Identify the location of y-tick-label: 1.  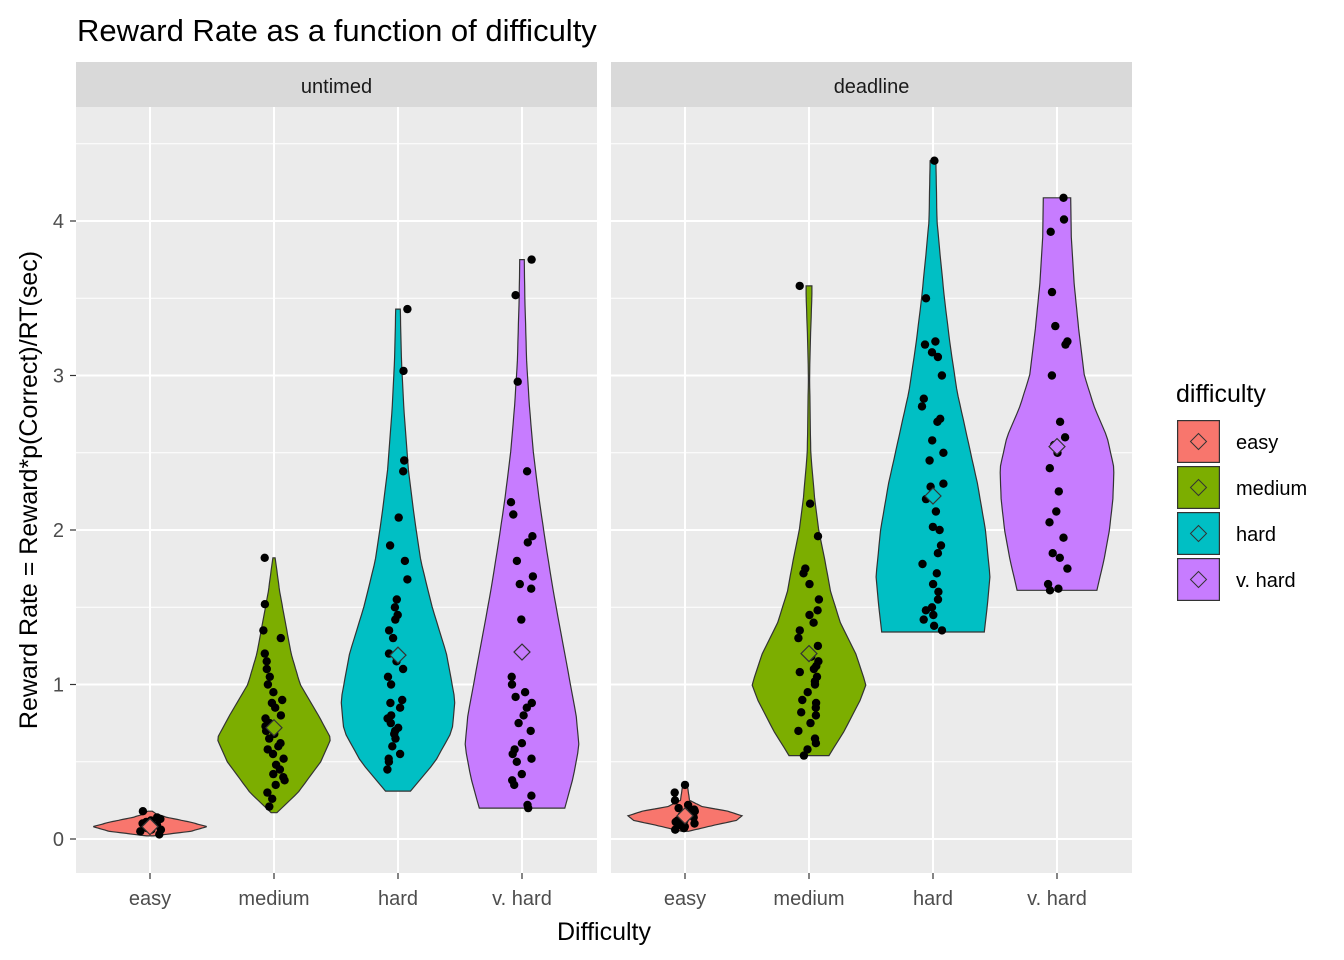
(58, 686).